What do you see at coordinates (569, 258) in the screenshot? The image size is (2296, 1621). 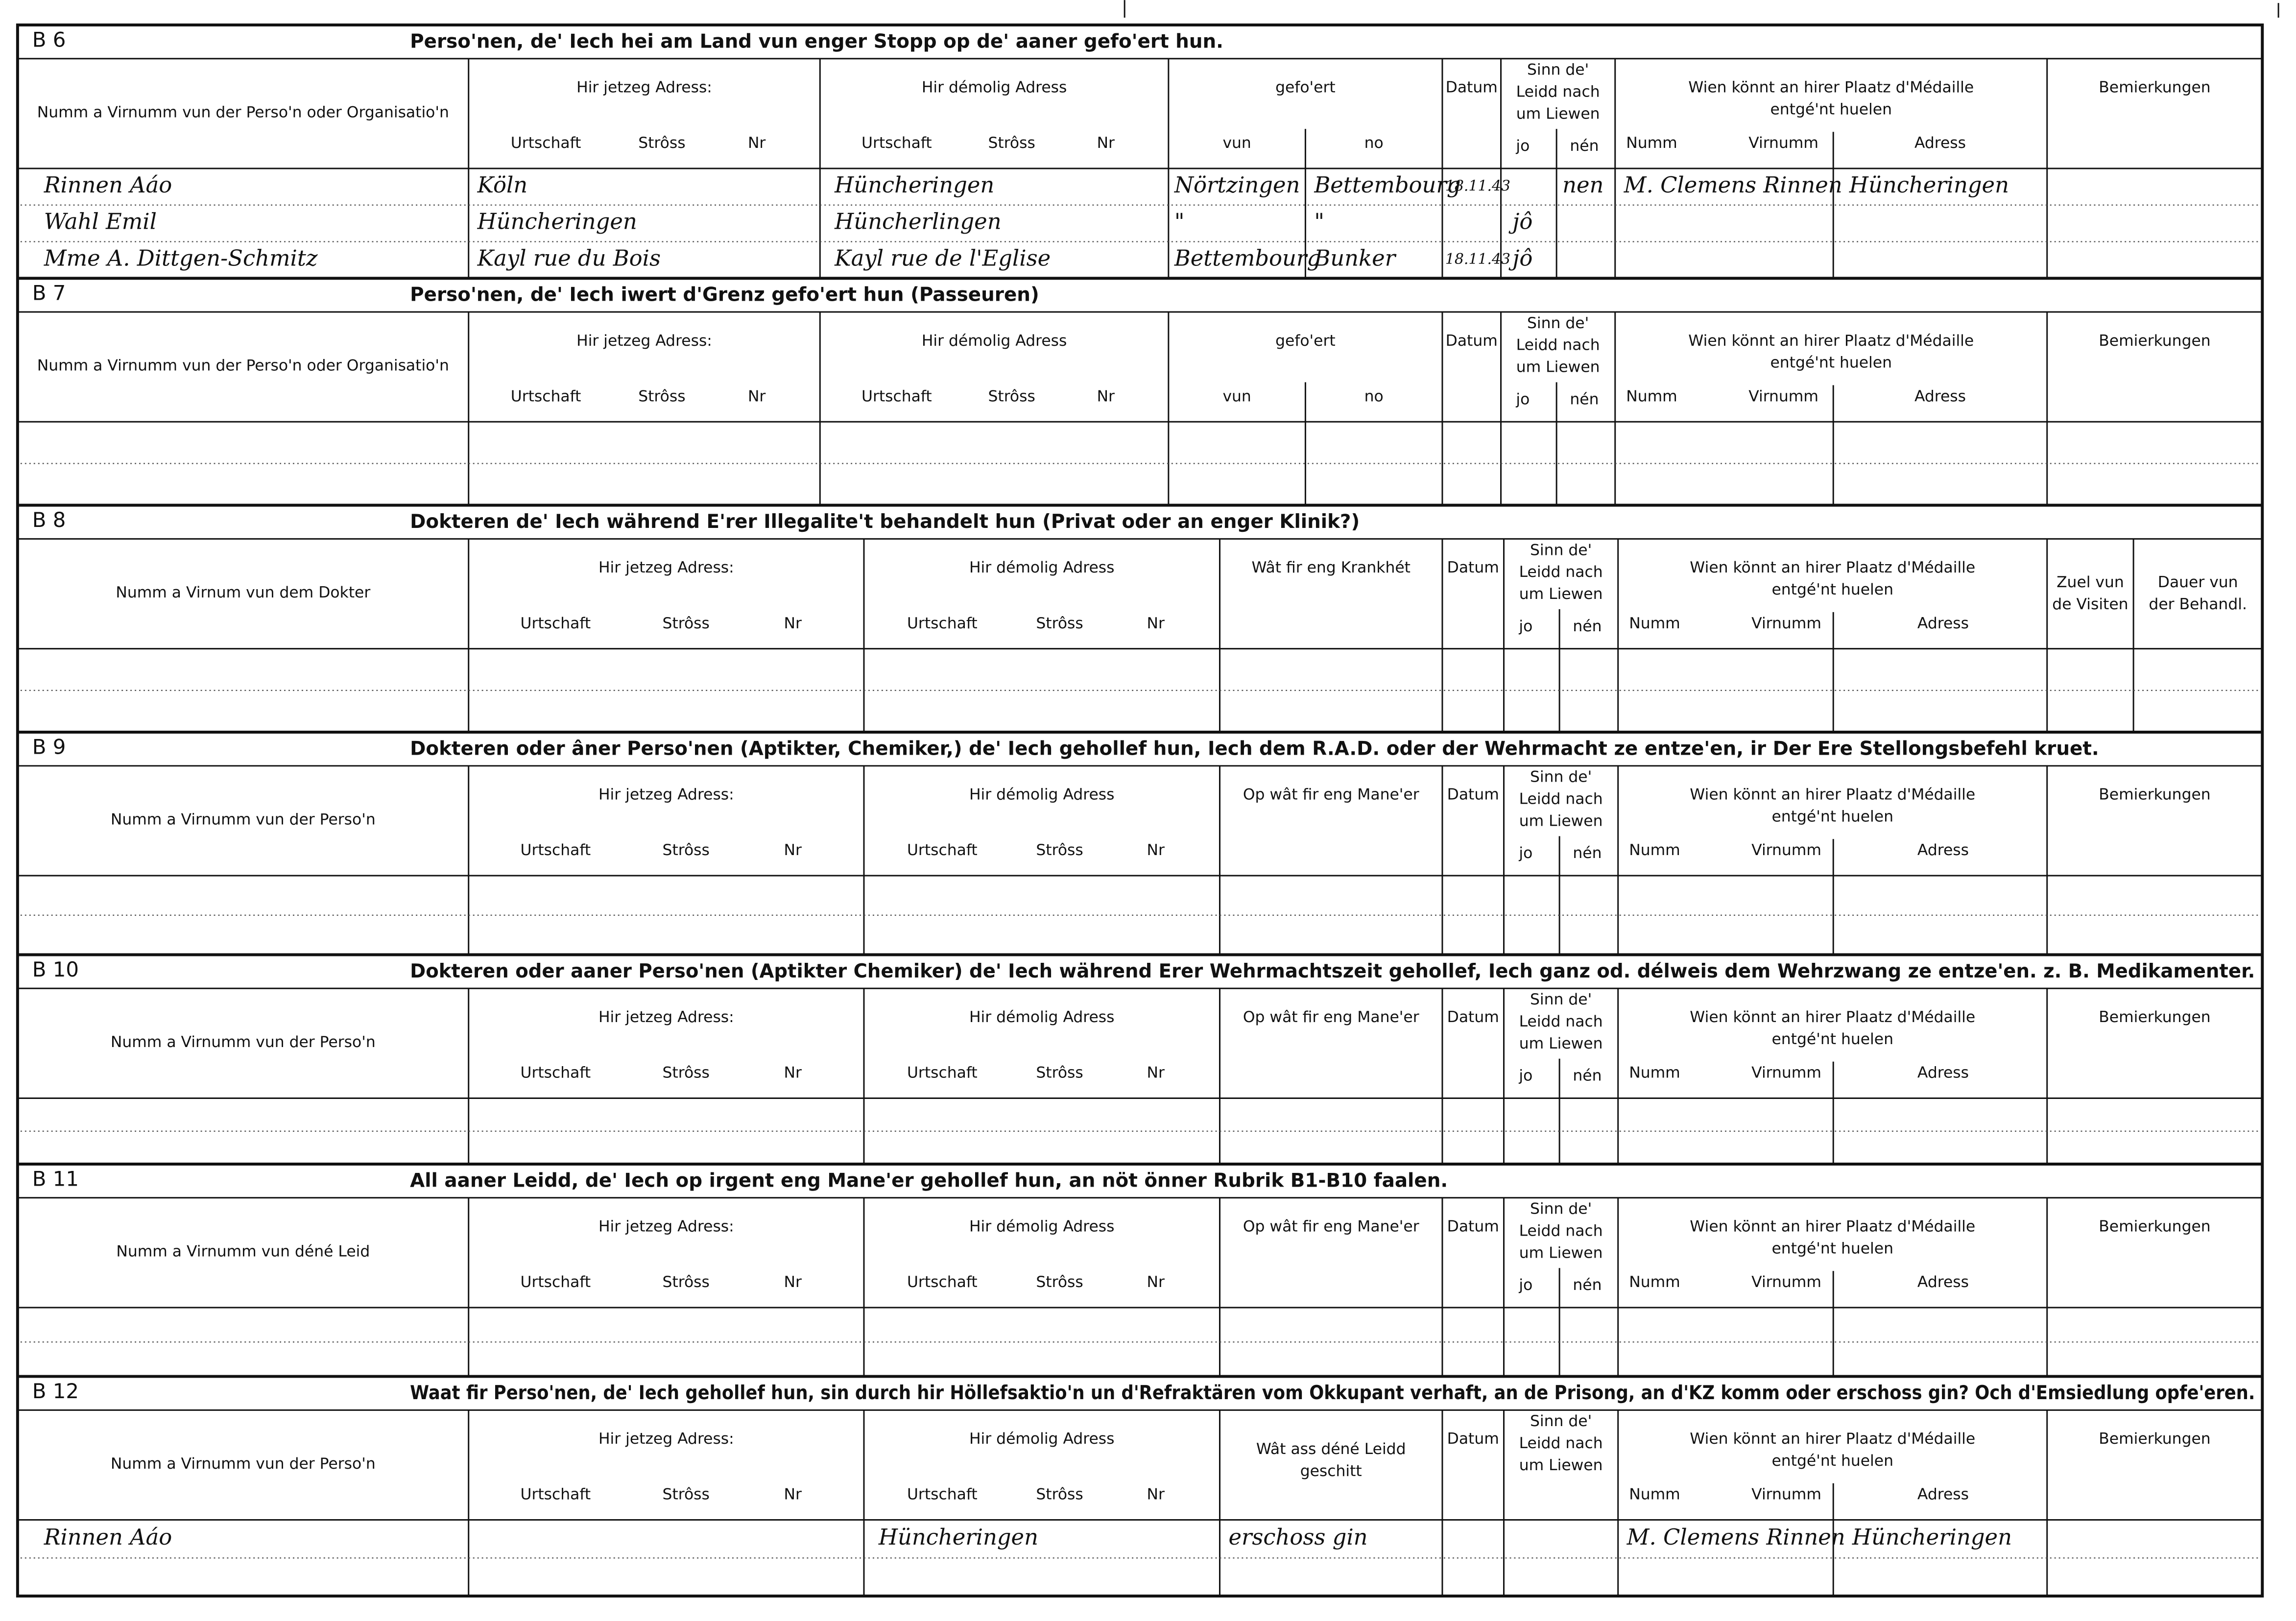 I see `handwritten-entry: Kayl rue du Bois` at bounding box center [569, 258].